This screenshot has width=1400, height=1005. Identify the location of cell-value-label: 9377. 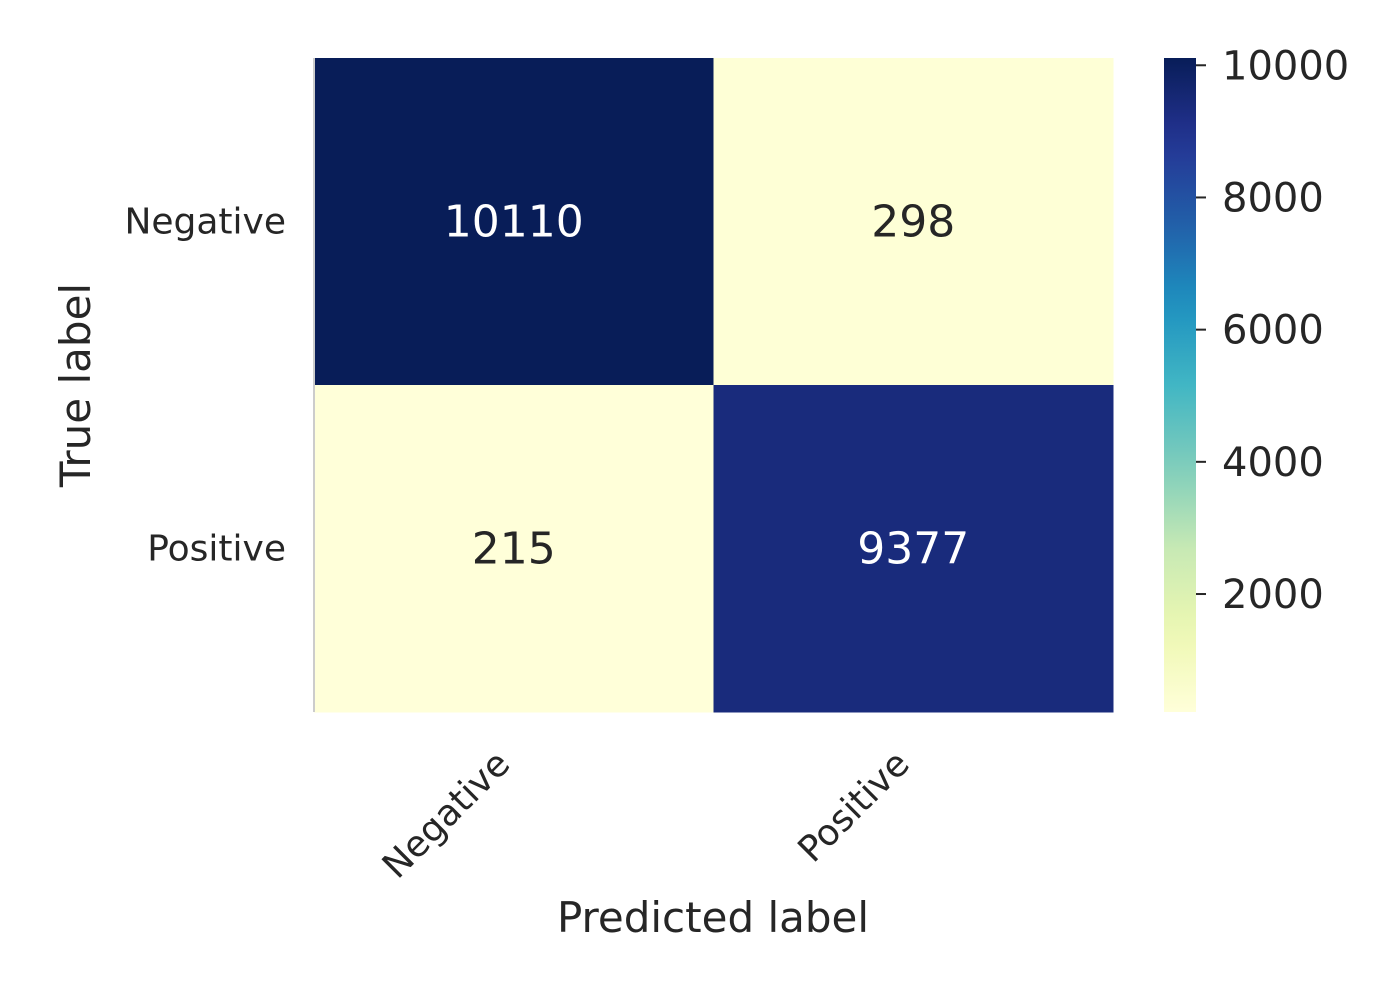
(913, 549).